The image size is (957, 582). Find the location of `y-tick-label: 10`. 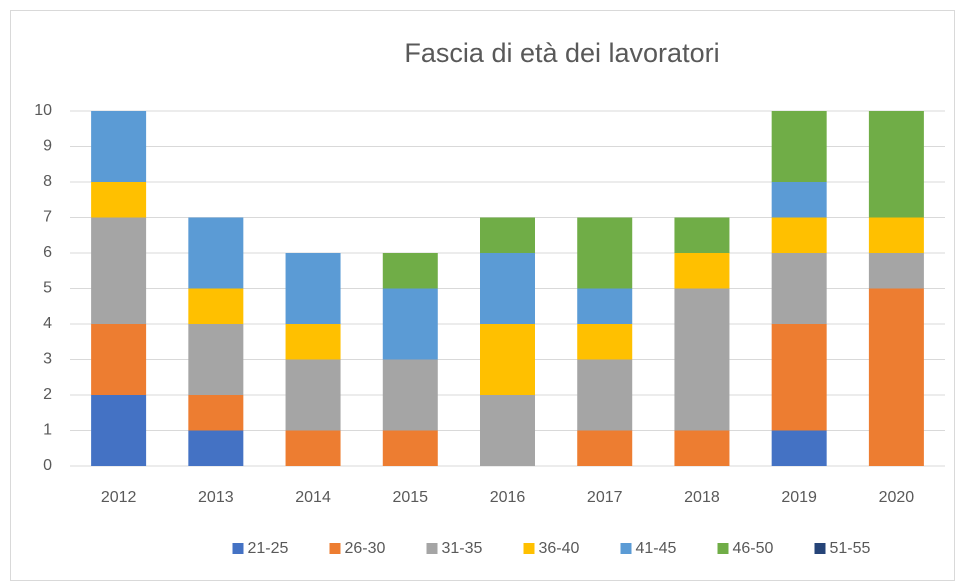

y-tick-label: 10 is located at coordinates (43, 110).